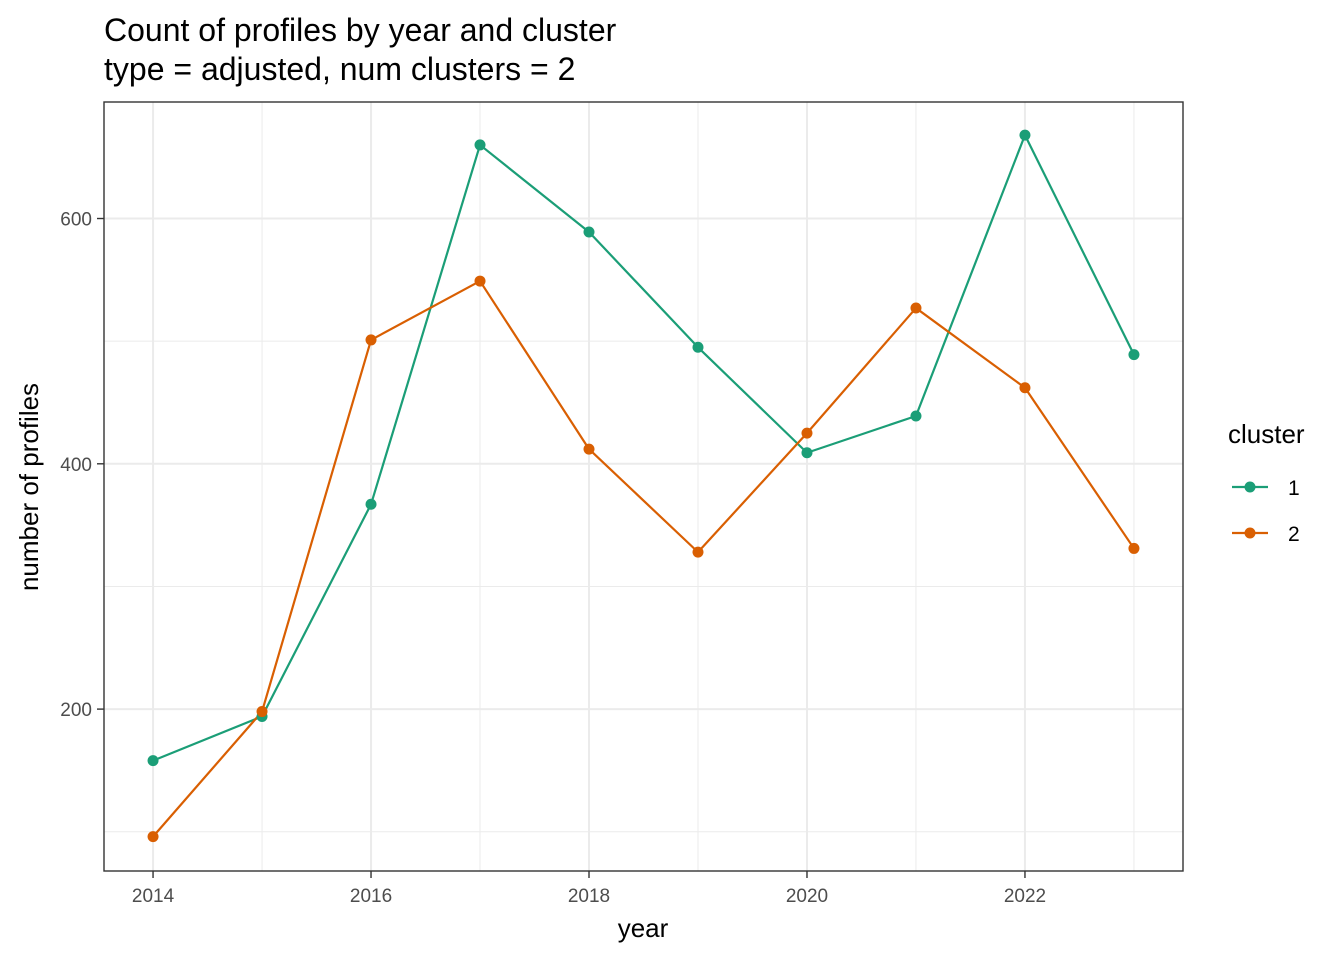  I want to click on y-tick-label: 200, so click(76, 710).